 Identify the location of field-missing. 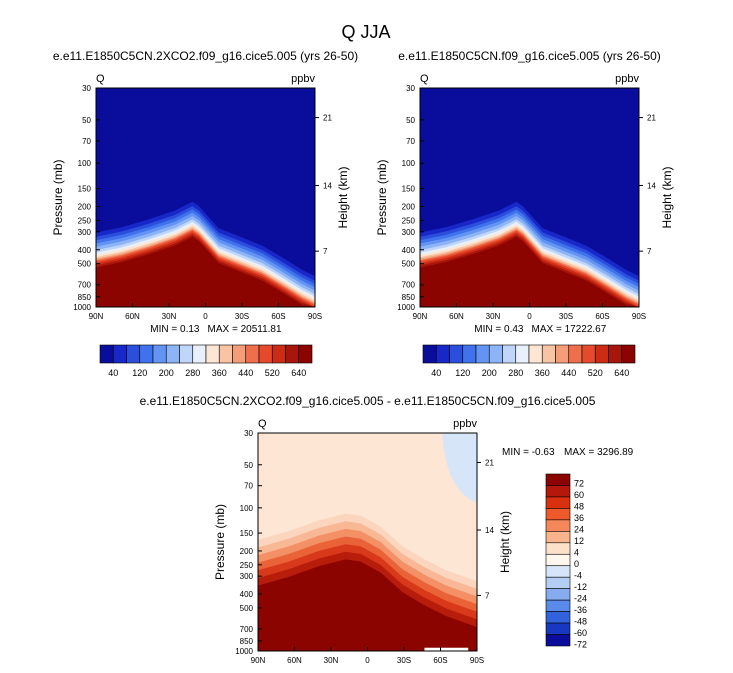
(446, 649).